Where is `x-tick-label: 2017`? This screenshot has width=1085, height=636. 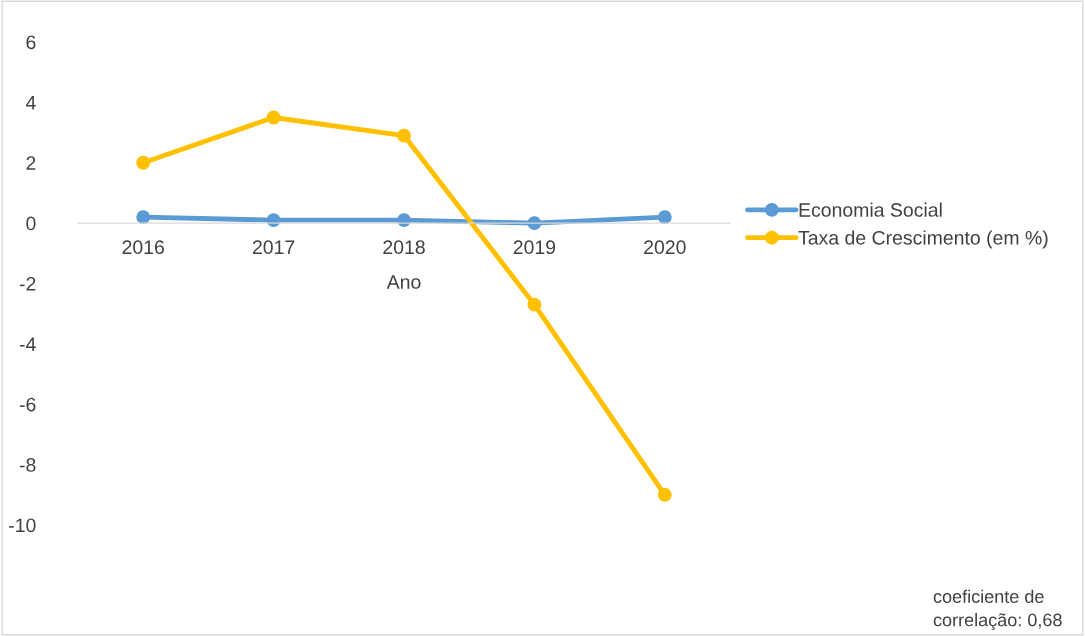
x-tick-label: 2017 is located at coordinates (273, 247).